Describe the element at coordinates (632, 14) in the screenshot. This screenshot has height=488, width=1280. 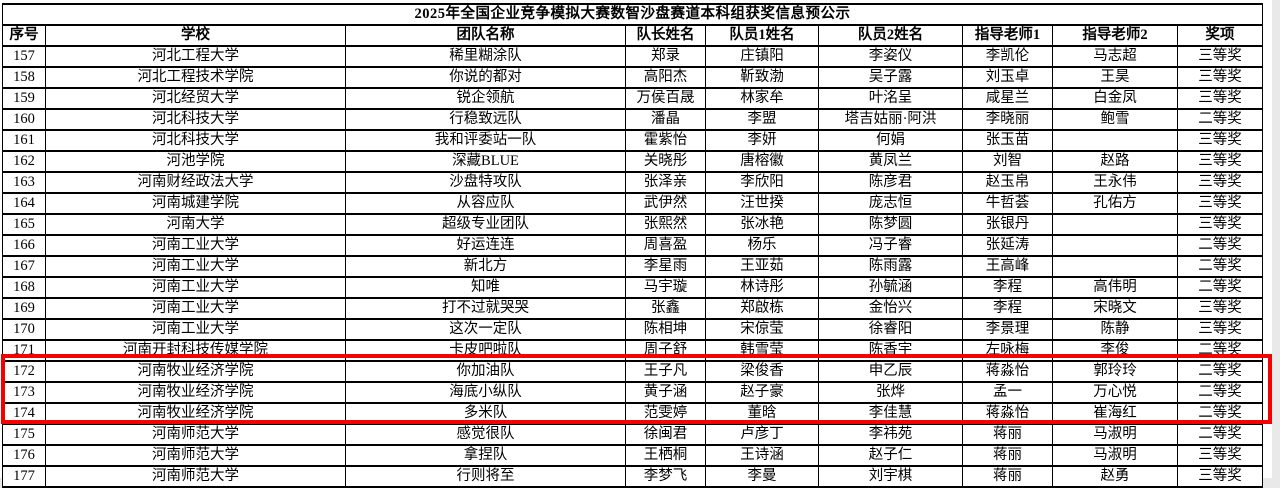
I see `title-row: 2025年全国企业竞争模拟大赛数智沙盘赛道本科组获奖信息预公示` at that location.